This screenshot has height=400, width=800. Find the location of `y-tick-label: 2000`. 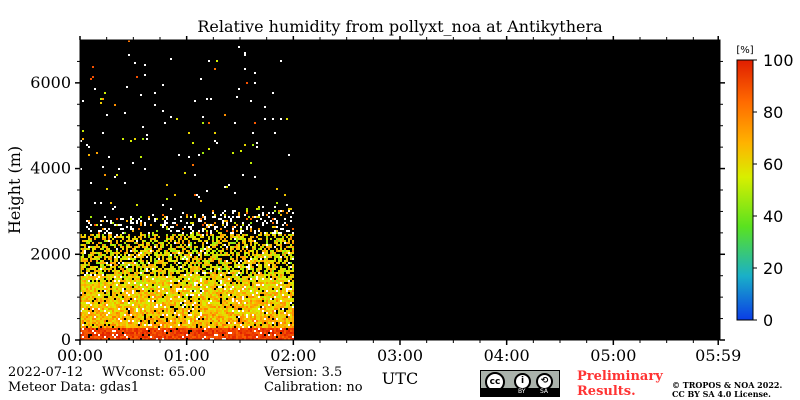

y-tick-label: 2000 is located at coordinates (50, 253).